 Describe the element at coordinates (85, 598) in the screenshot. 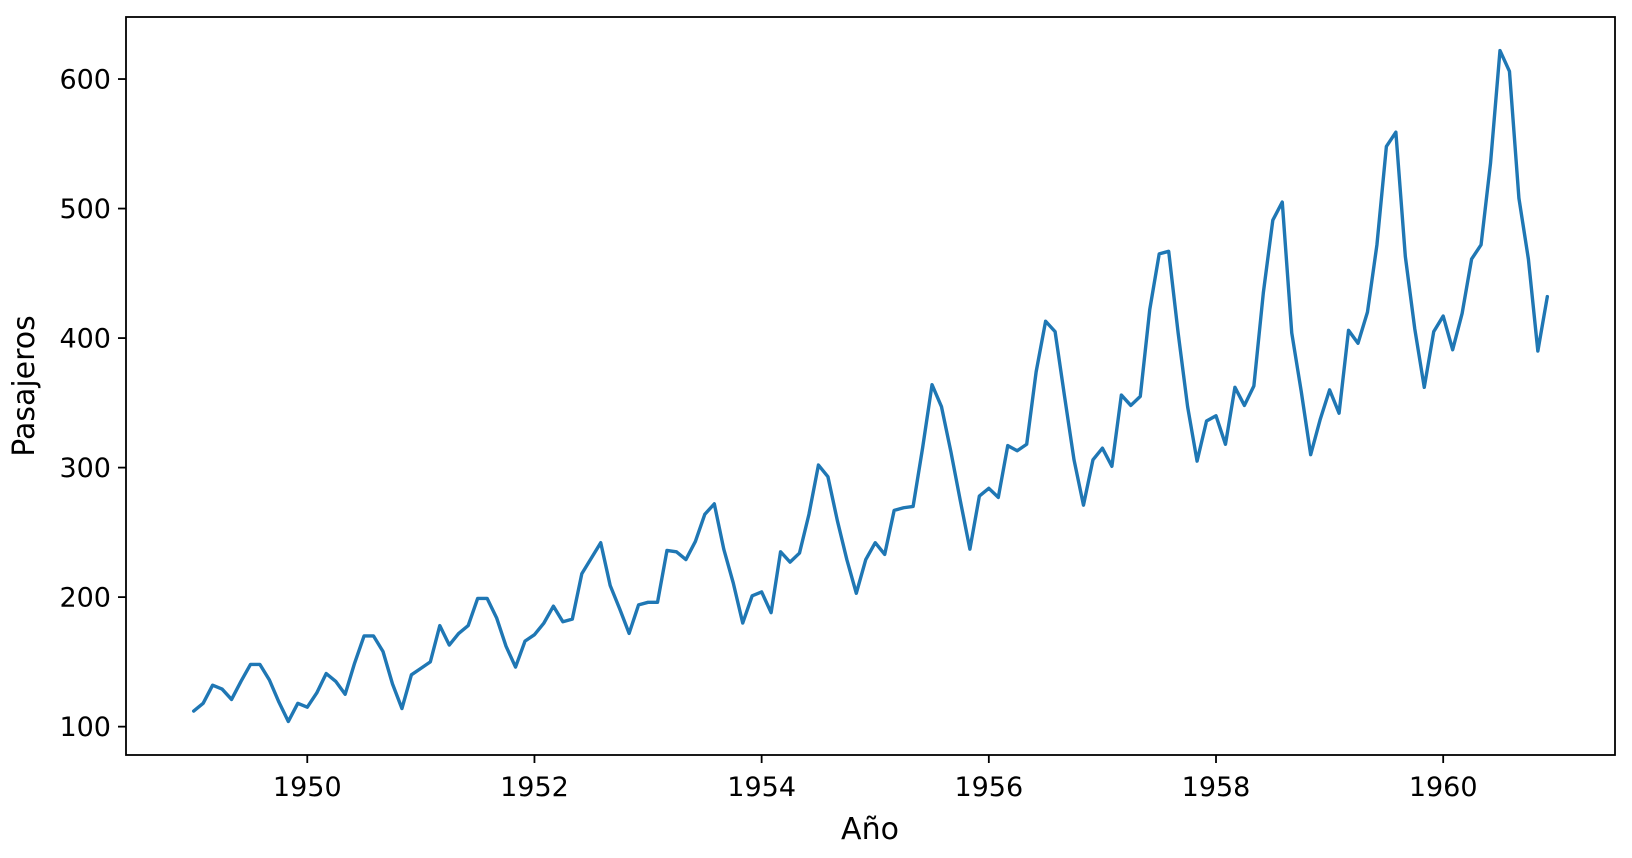

I see `y-tick-label: 200` at that location.